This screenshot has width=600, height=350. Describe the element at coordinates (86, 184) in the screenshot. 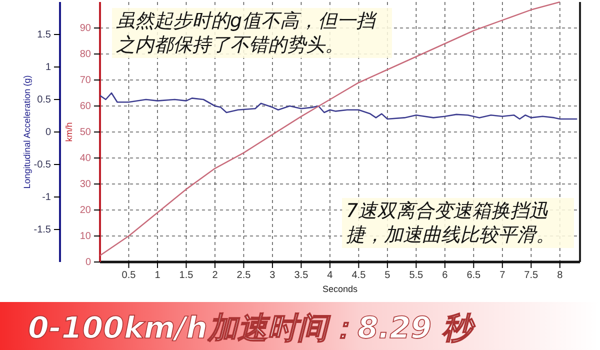

I see `y2-tick-label: 30` at that location.